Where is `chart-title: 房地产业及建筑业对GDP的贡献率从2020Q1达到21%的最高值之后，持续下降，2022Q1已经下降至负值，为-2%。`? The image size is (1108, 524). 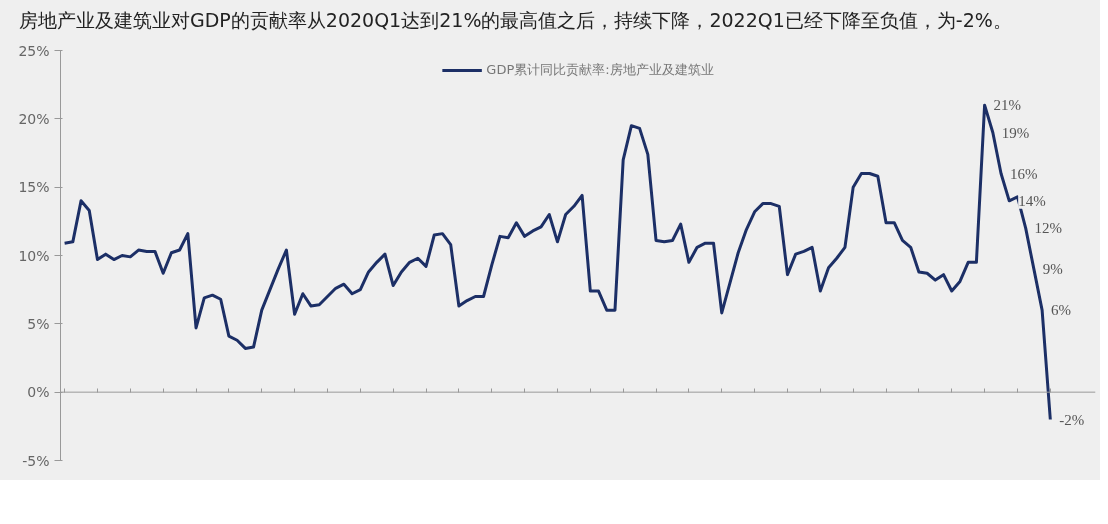 chart-title: 房地产业及建筑业对GDP的贡献率从2020Q1达到21%的最高值之后，持续下降，2022Q1已经下降至负值，为-2%。 is located at coordinates (515, 20).